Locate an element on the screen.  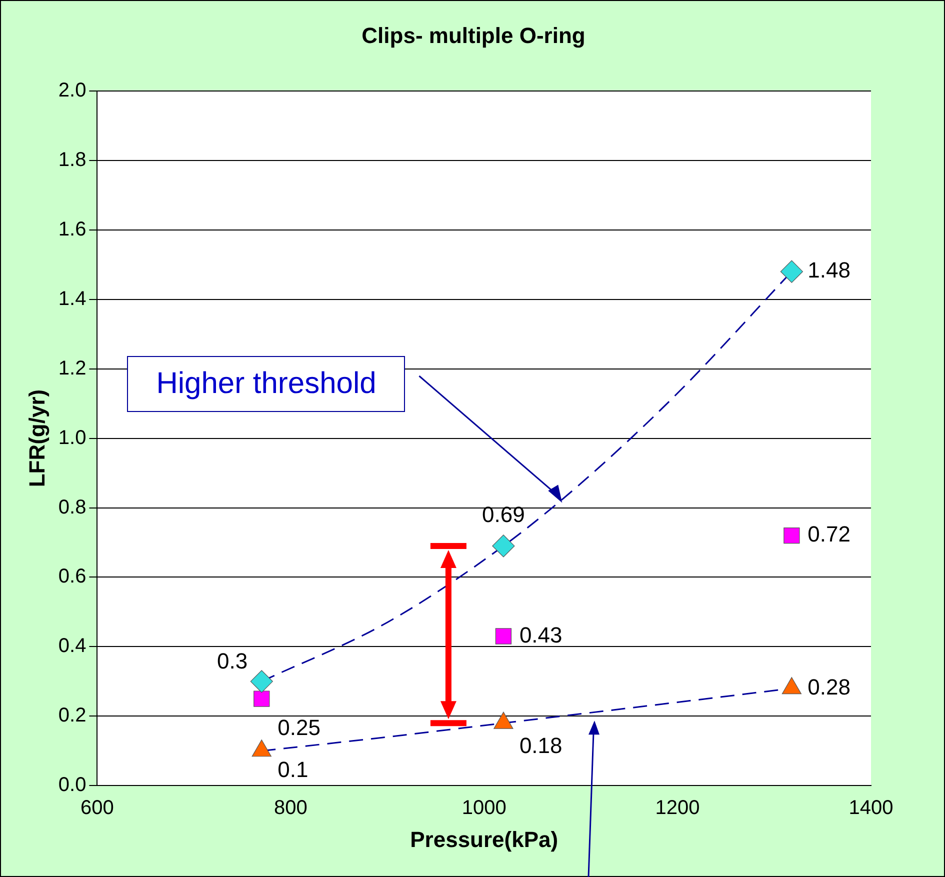
data-label: 0.1 is located at coordinates (293, 769).